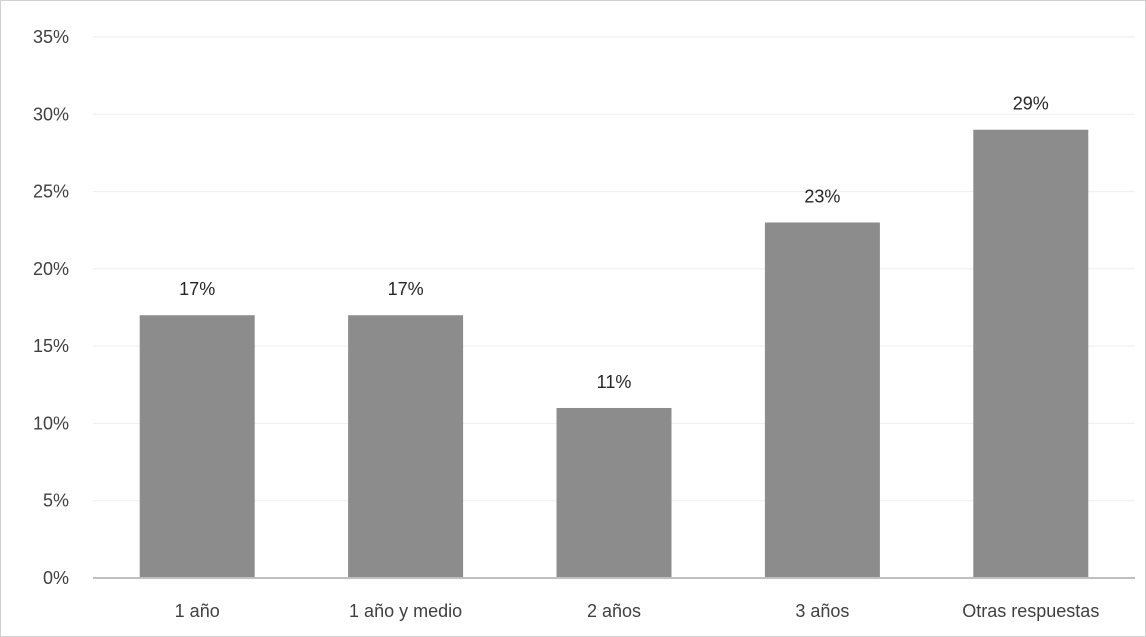  Describe the element at coordinates (51, 192) in the screenshot. I see `y-tick-label: 25%` at that location.